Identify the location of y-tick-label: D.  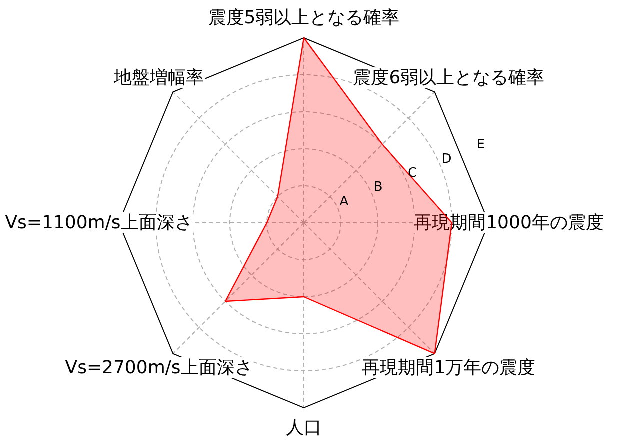
(447, 159).